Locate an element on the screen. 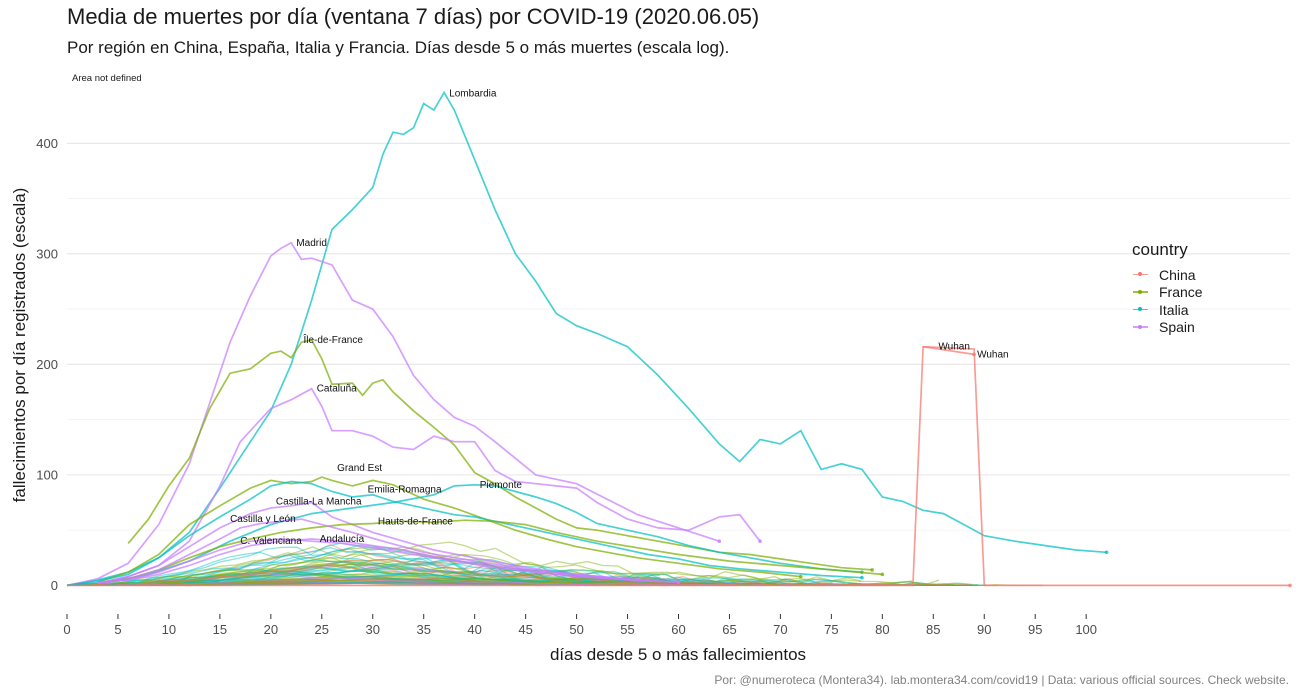  legend-label: Italia is located at coordinates (1174, 309).